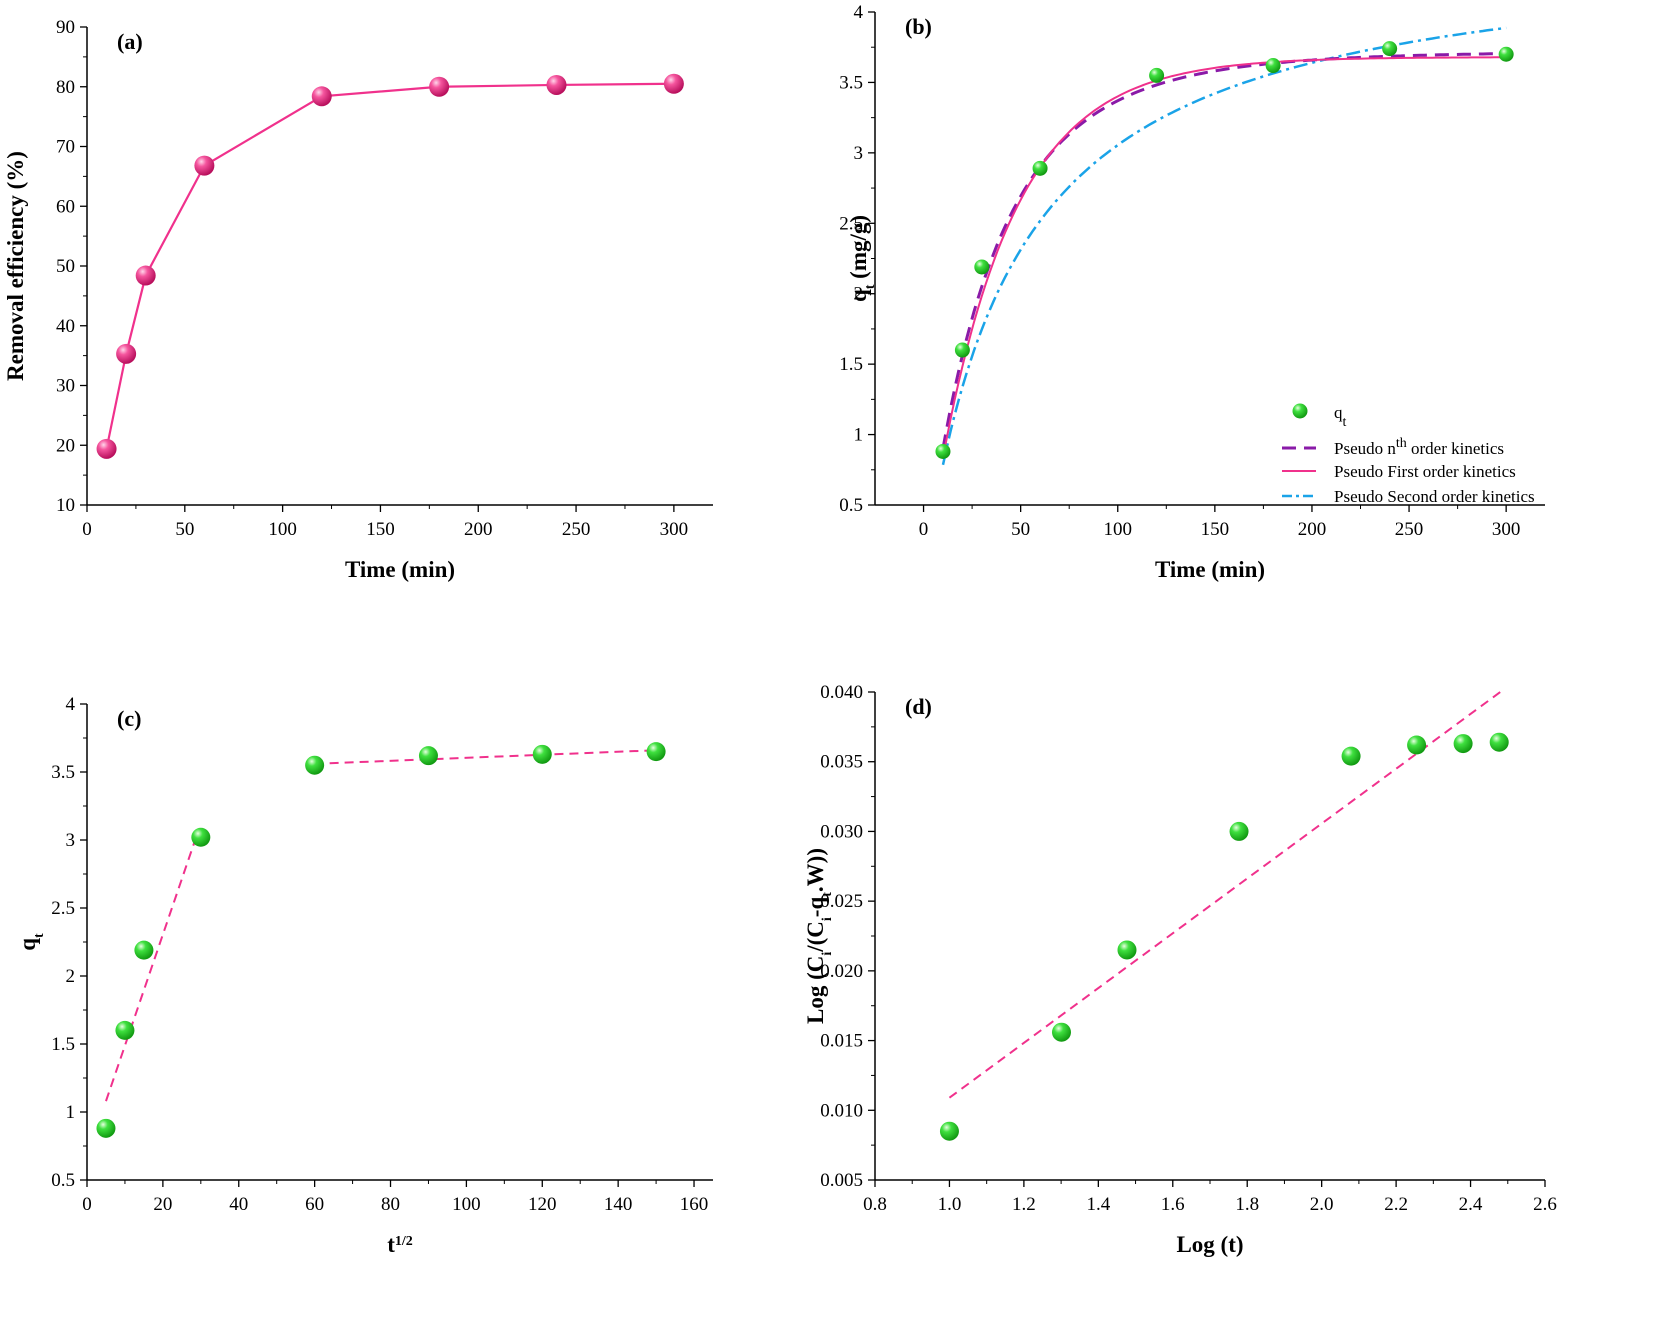 This screenshot has width=1654, height=1335. What do you see at coordinates (71, 976) in the screenshot?
I see `y-tick-label: 2` at bounding box center [71, 976].